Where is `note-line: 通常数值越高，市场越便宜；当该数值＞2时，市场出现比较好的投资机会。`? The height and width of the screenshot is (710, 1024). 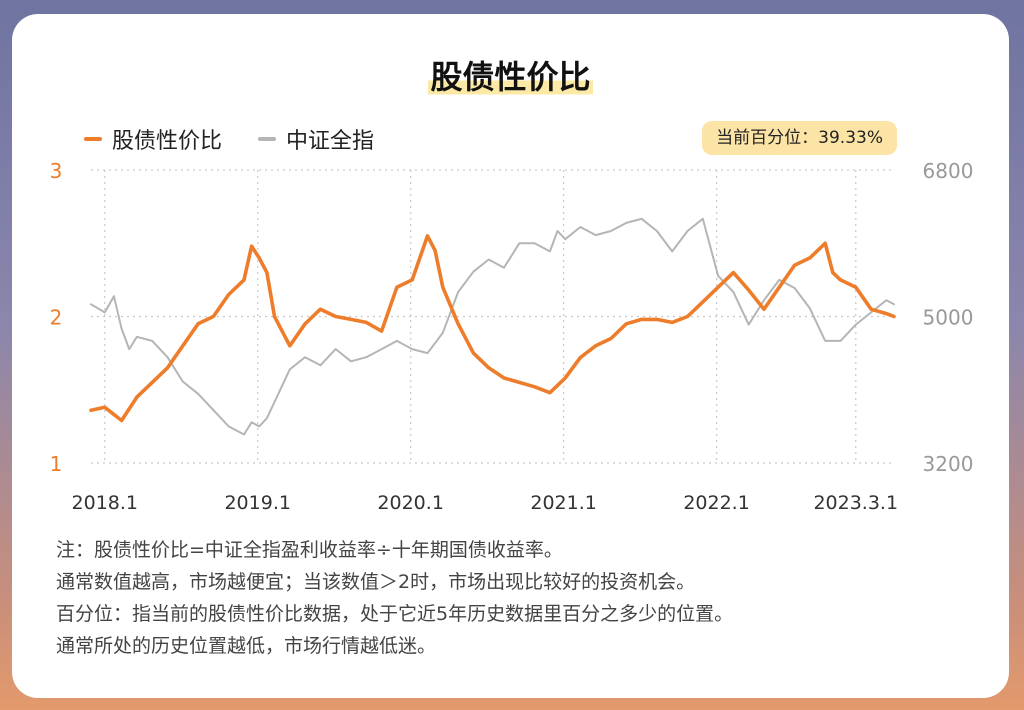 note-line: 通常数值越高，市场越便宜；当该数值＞2时，市场出现比较好的投资机会。 is located at coordinates (376, 582).